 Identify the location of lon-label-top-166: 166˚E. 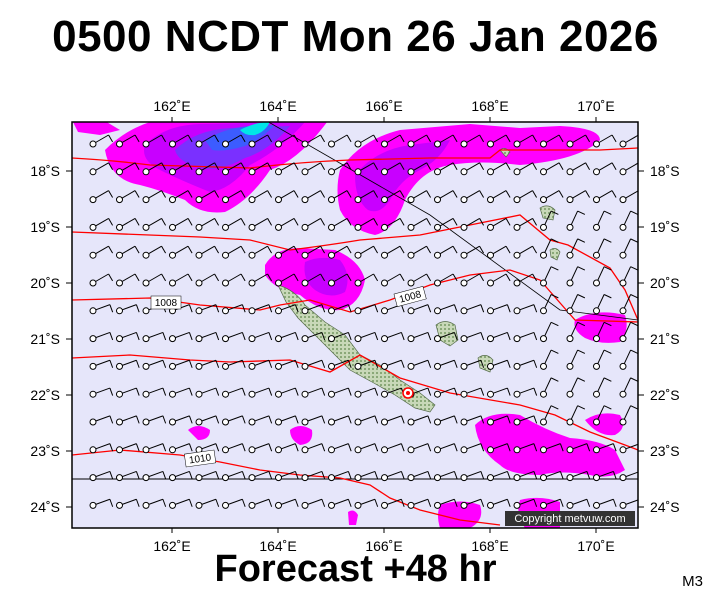
(383, 106).